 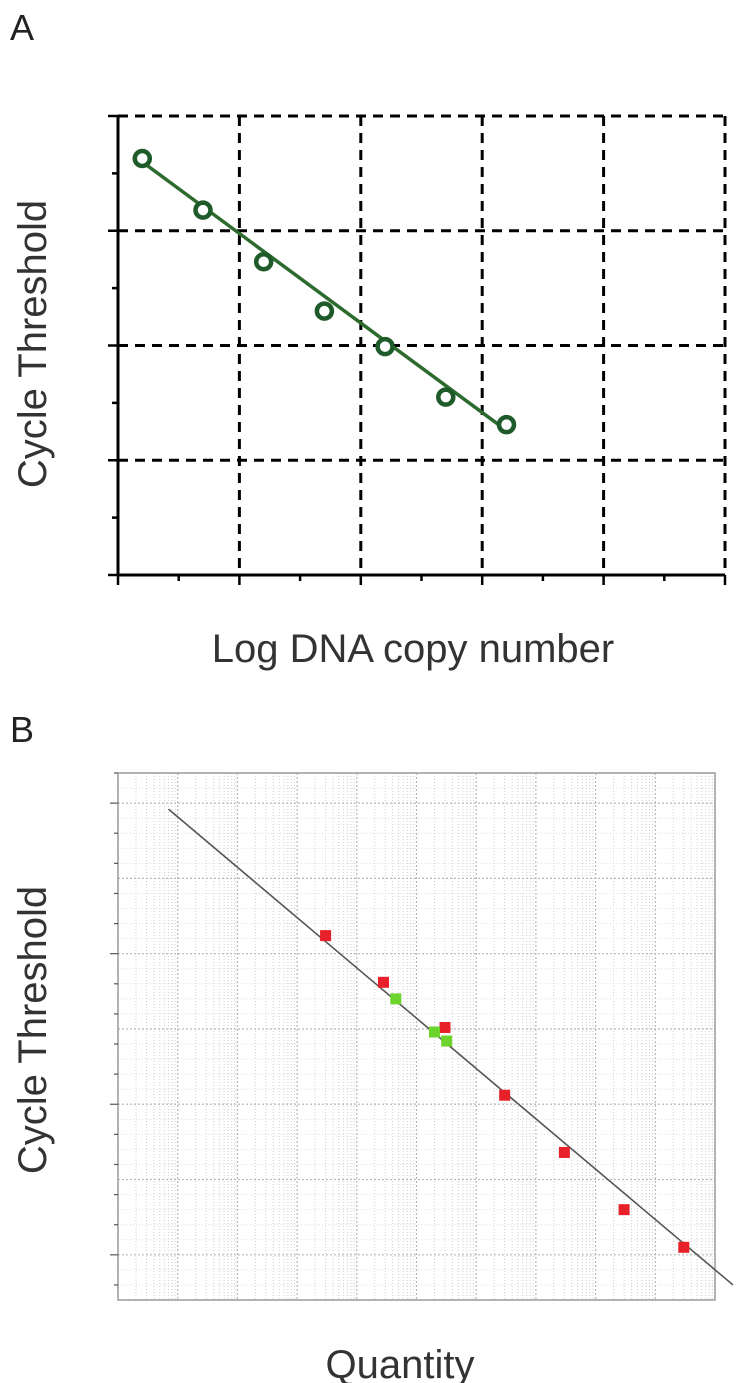 What do you see at coordinates (400, 1363) in the screenshot?
I see `panel-b-x-axis-title: Quantity` at bounding box center [400, 1363].